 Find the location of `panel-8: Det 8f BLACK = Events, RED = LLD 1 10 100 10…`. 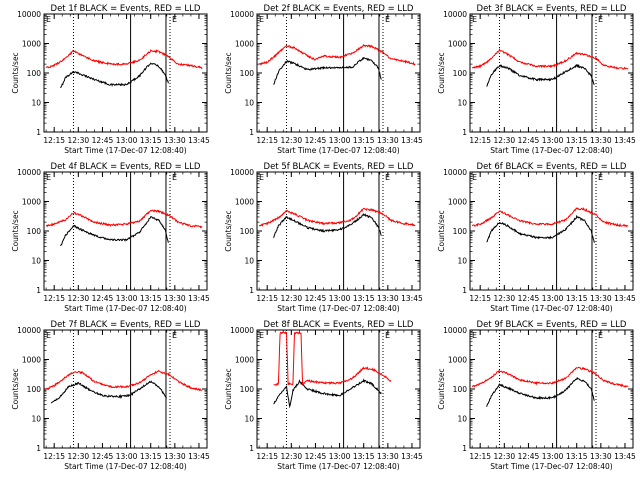

panel-8: Det 8f BLACK = Events, RED = LLD 1 10 100 10… is located at coordinates (323, 395).